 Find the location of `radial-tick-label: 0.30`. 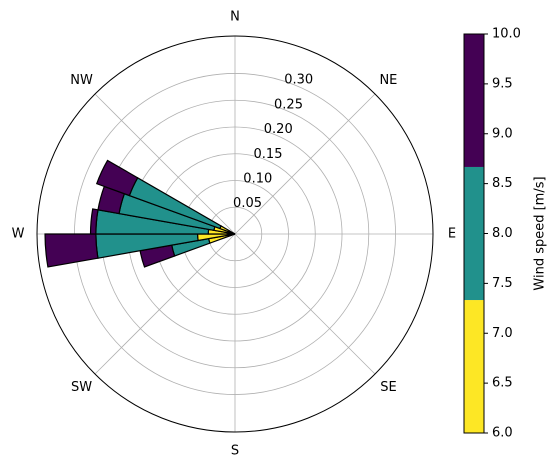

radial-tick-label: 0.30 is located at coordinates (298, 80).